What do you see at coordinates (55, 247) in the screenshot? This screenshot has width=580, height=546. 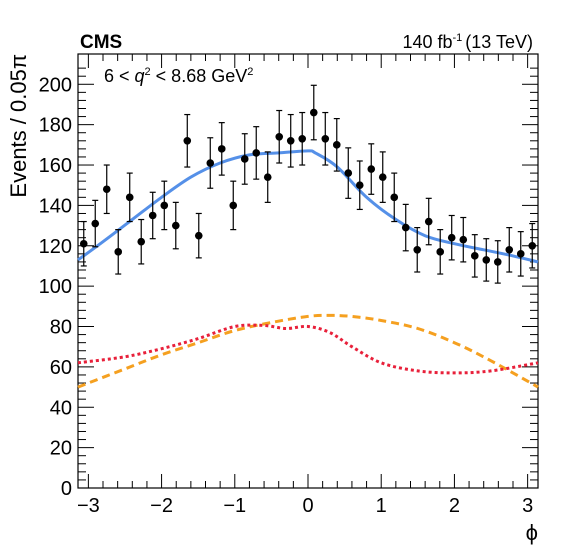 I see `y-tick-label: 120` at bounding box center [55, 247].